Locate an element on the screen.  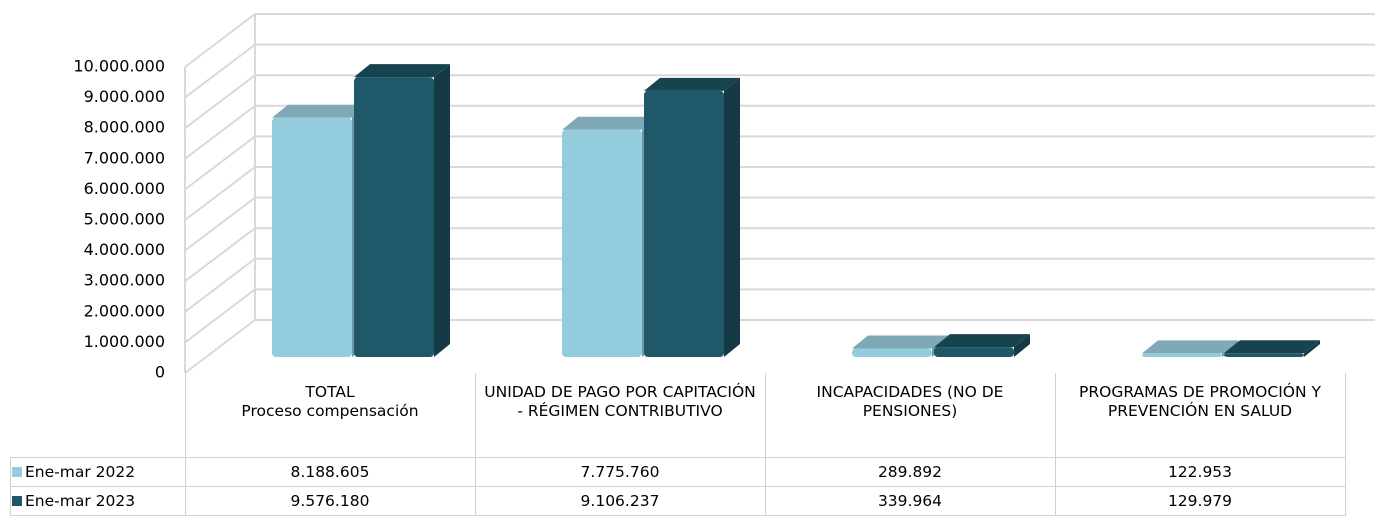
table-value: 9.106.237 is located at coordinates (620, 500).